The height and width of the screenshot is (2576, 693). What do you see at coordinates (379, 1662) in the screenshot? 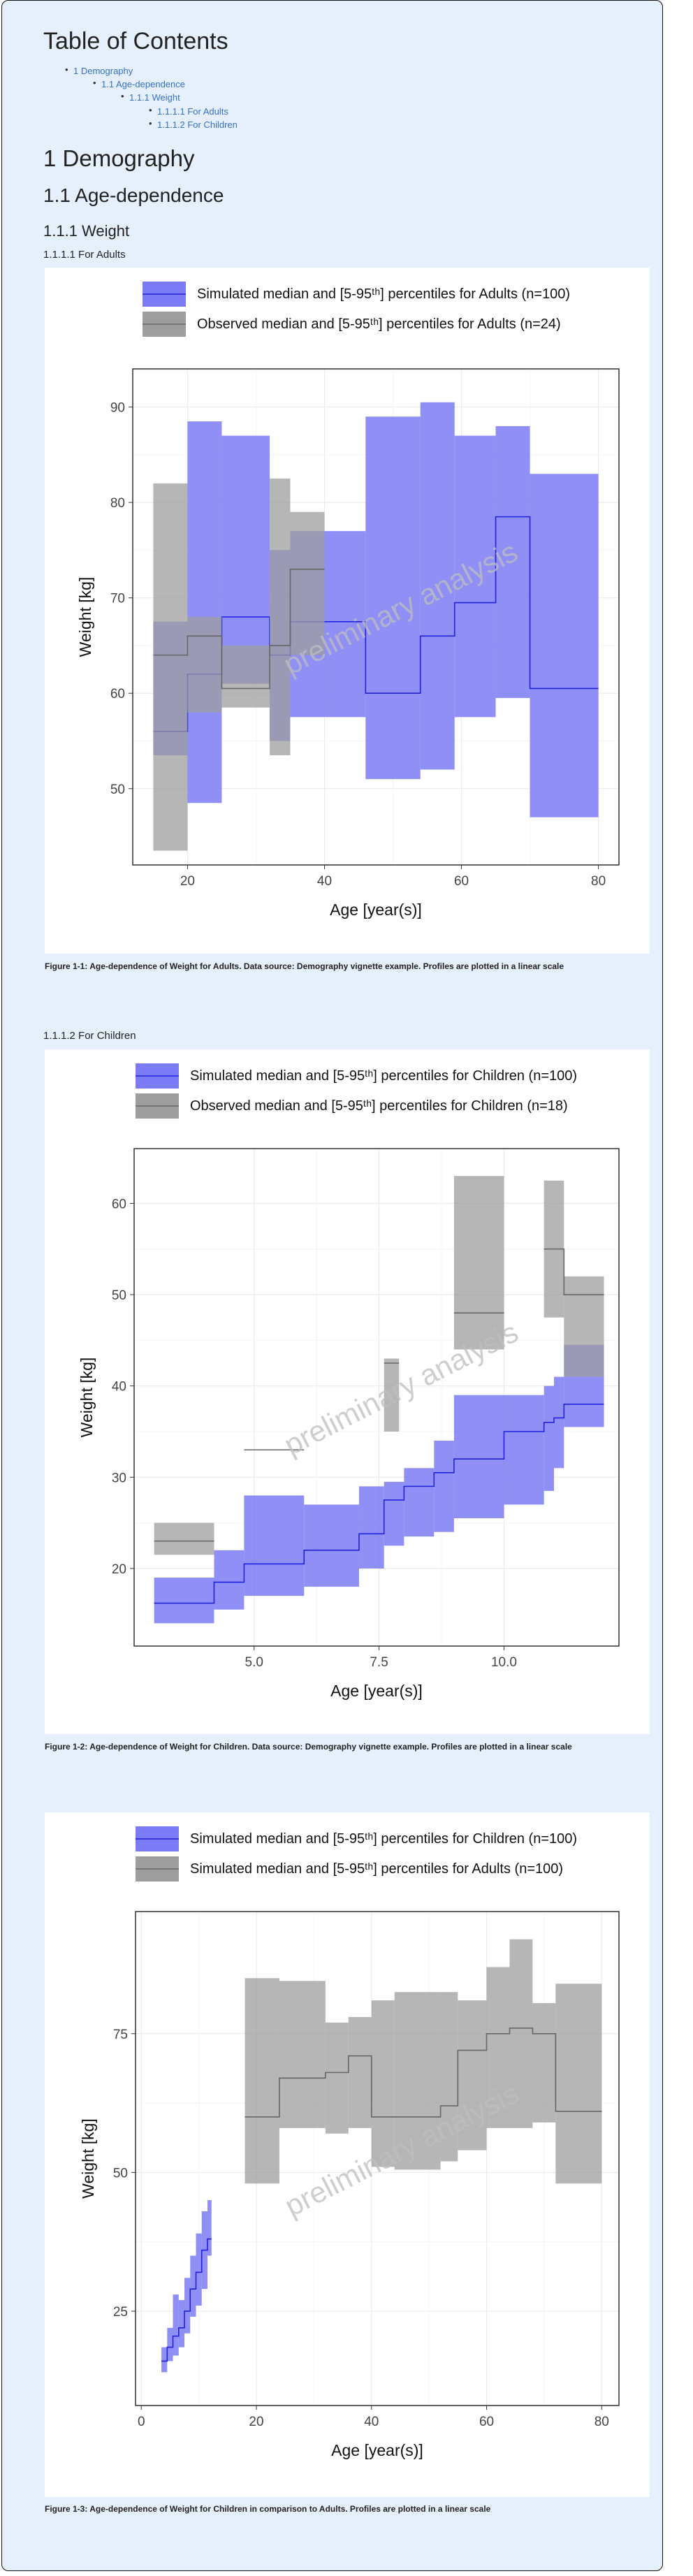
I see `x-tick-label: 7.5` at bounding box center [379, 1662].